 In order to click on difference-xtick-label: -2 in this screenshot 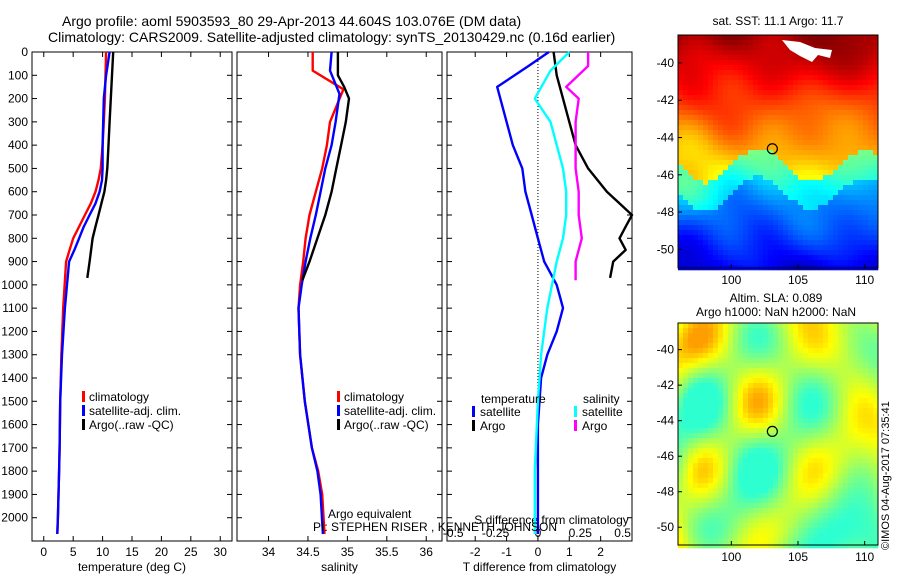, I will do `click(475, 552)`.